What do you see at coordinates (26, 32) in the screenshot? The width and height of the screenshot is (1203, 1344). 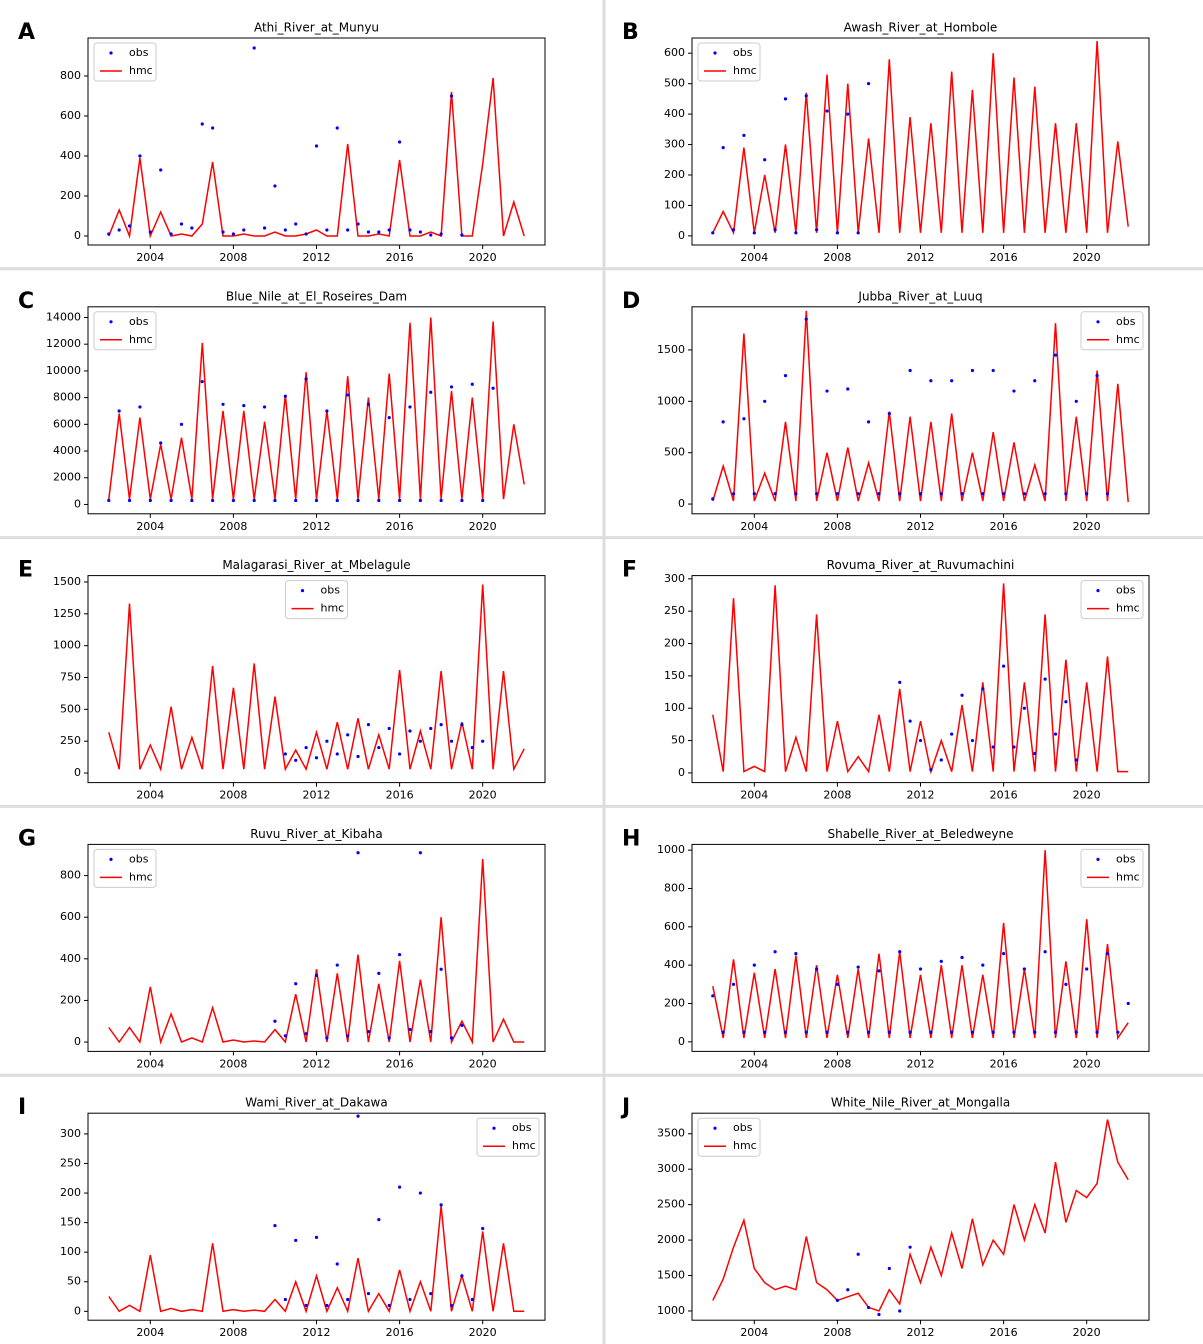 I see `panel-letter: A` at bounding box center [26, 32].